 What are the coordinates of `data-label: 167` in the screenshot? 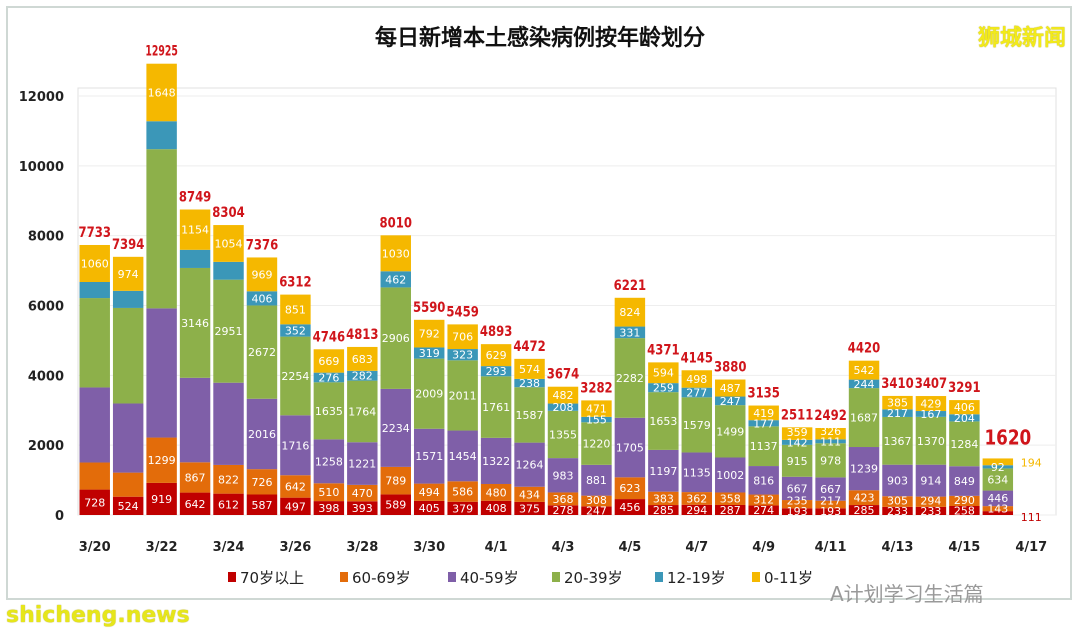 It's located at (930, 414).